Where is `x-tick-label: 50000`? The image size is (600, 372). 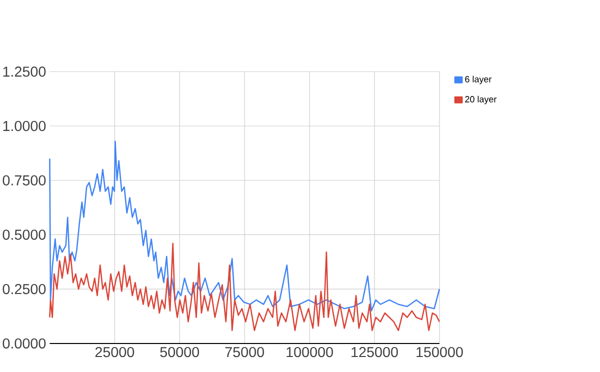
x-tick-label: 50000 is located at coordinates (180, 352).